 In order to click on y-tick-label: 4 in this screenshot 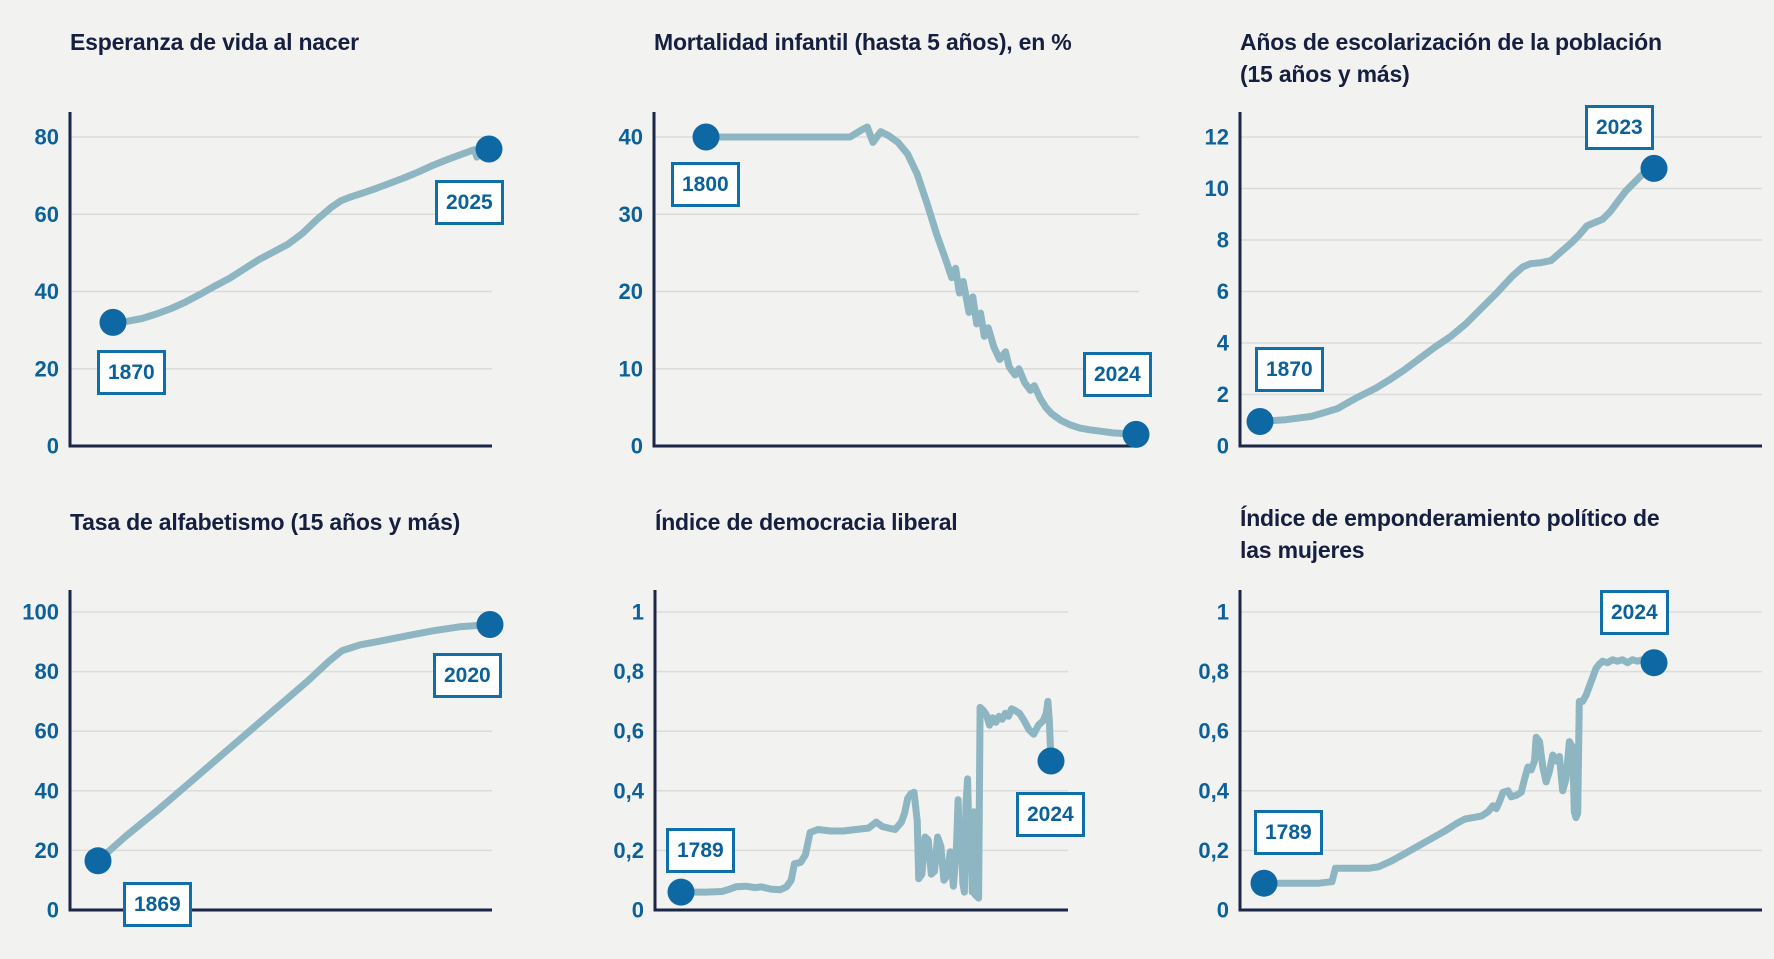, I will do `click(1223, 343)`.